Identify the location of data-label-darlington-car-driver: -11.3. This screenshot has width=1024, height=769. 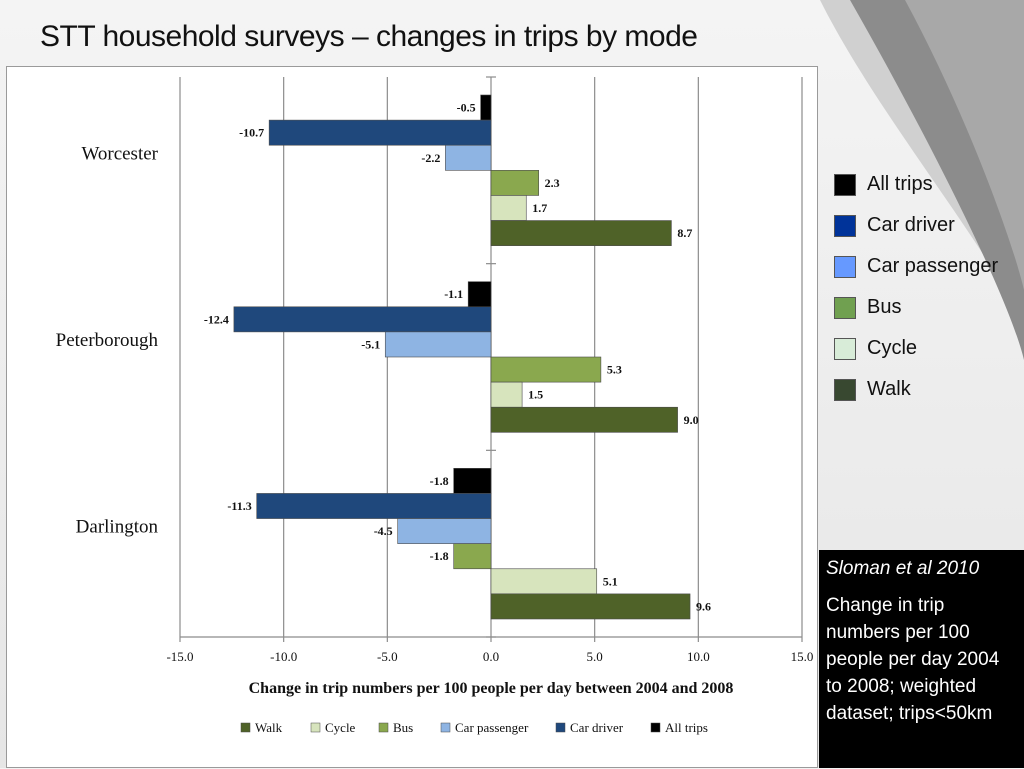
(239, 506).